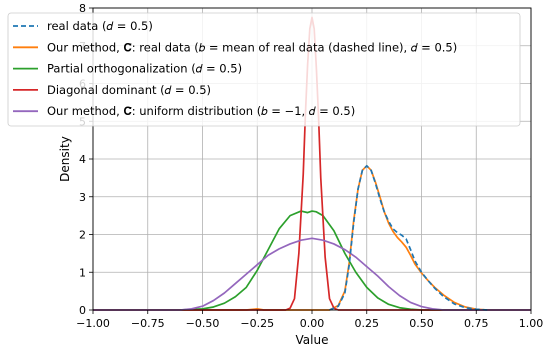  What do you see at coordinates (65, 159) in the screenshot?
I see `y-axis-label: Density` at bounding box center [65, 159].